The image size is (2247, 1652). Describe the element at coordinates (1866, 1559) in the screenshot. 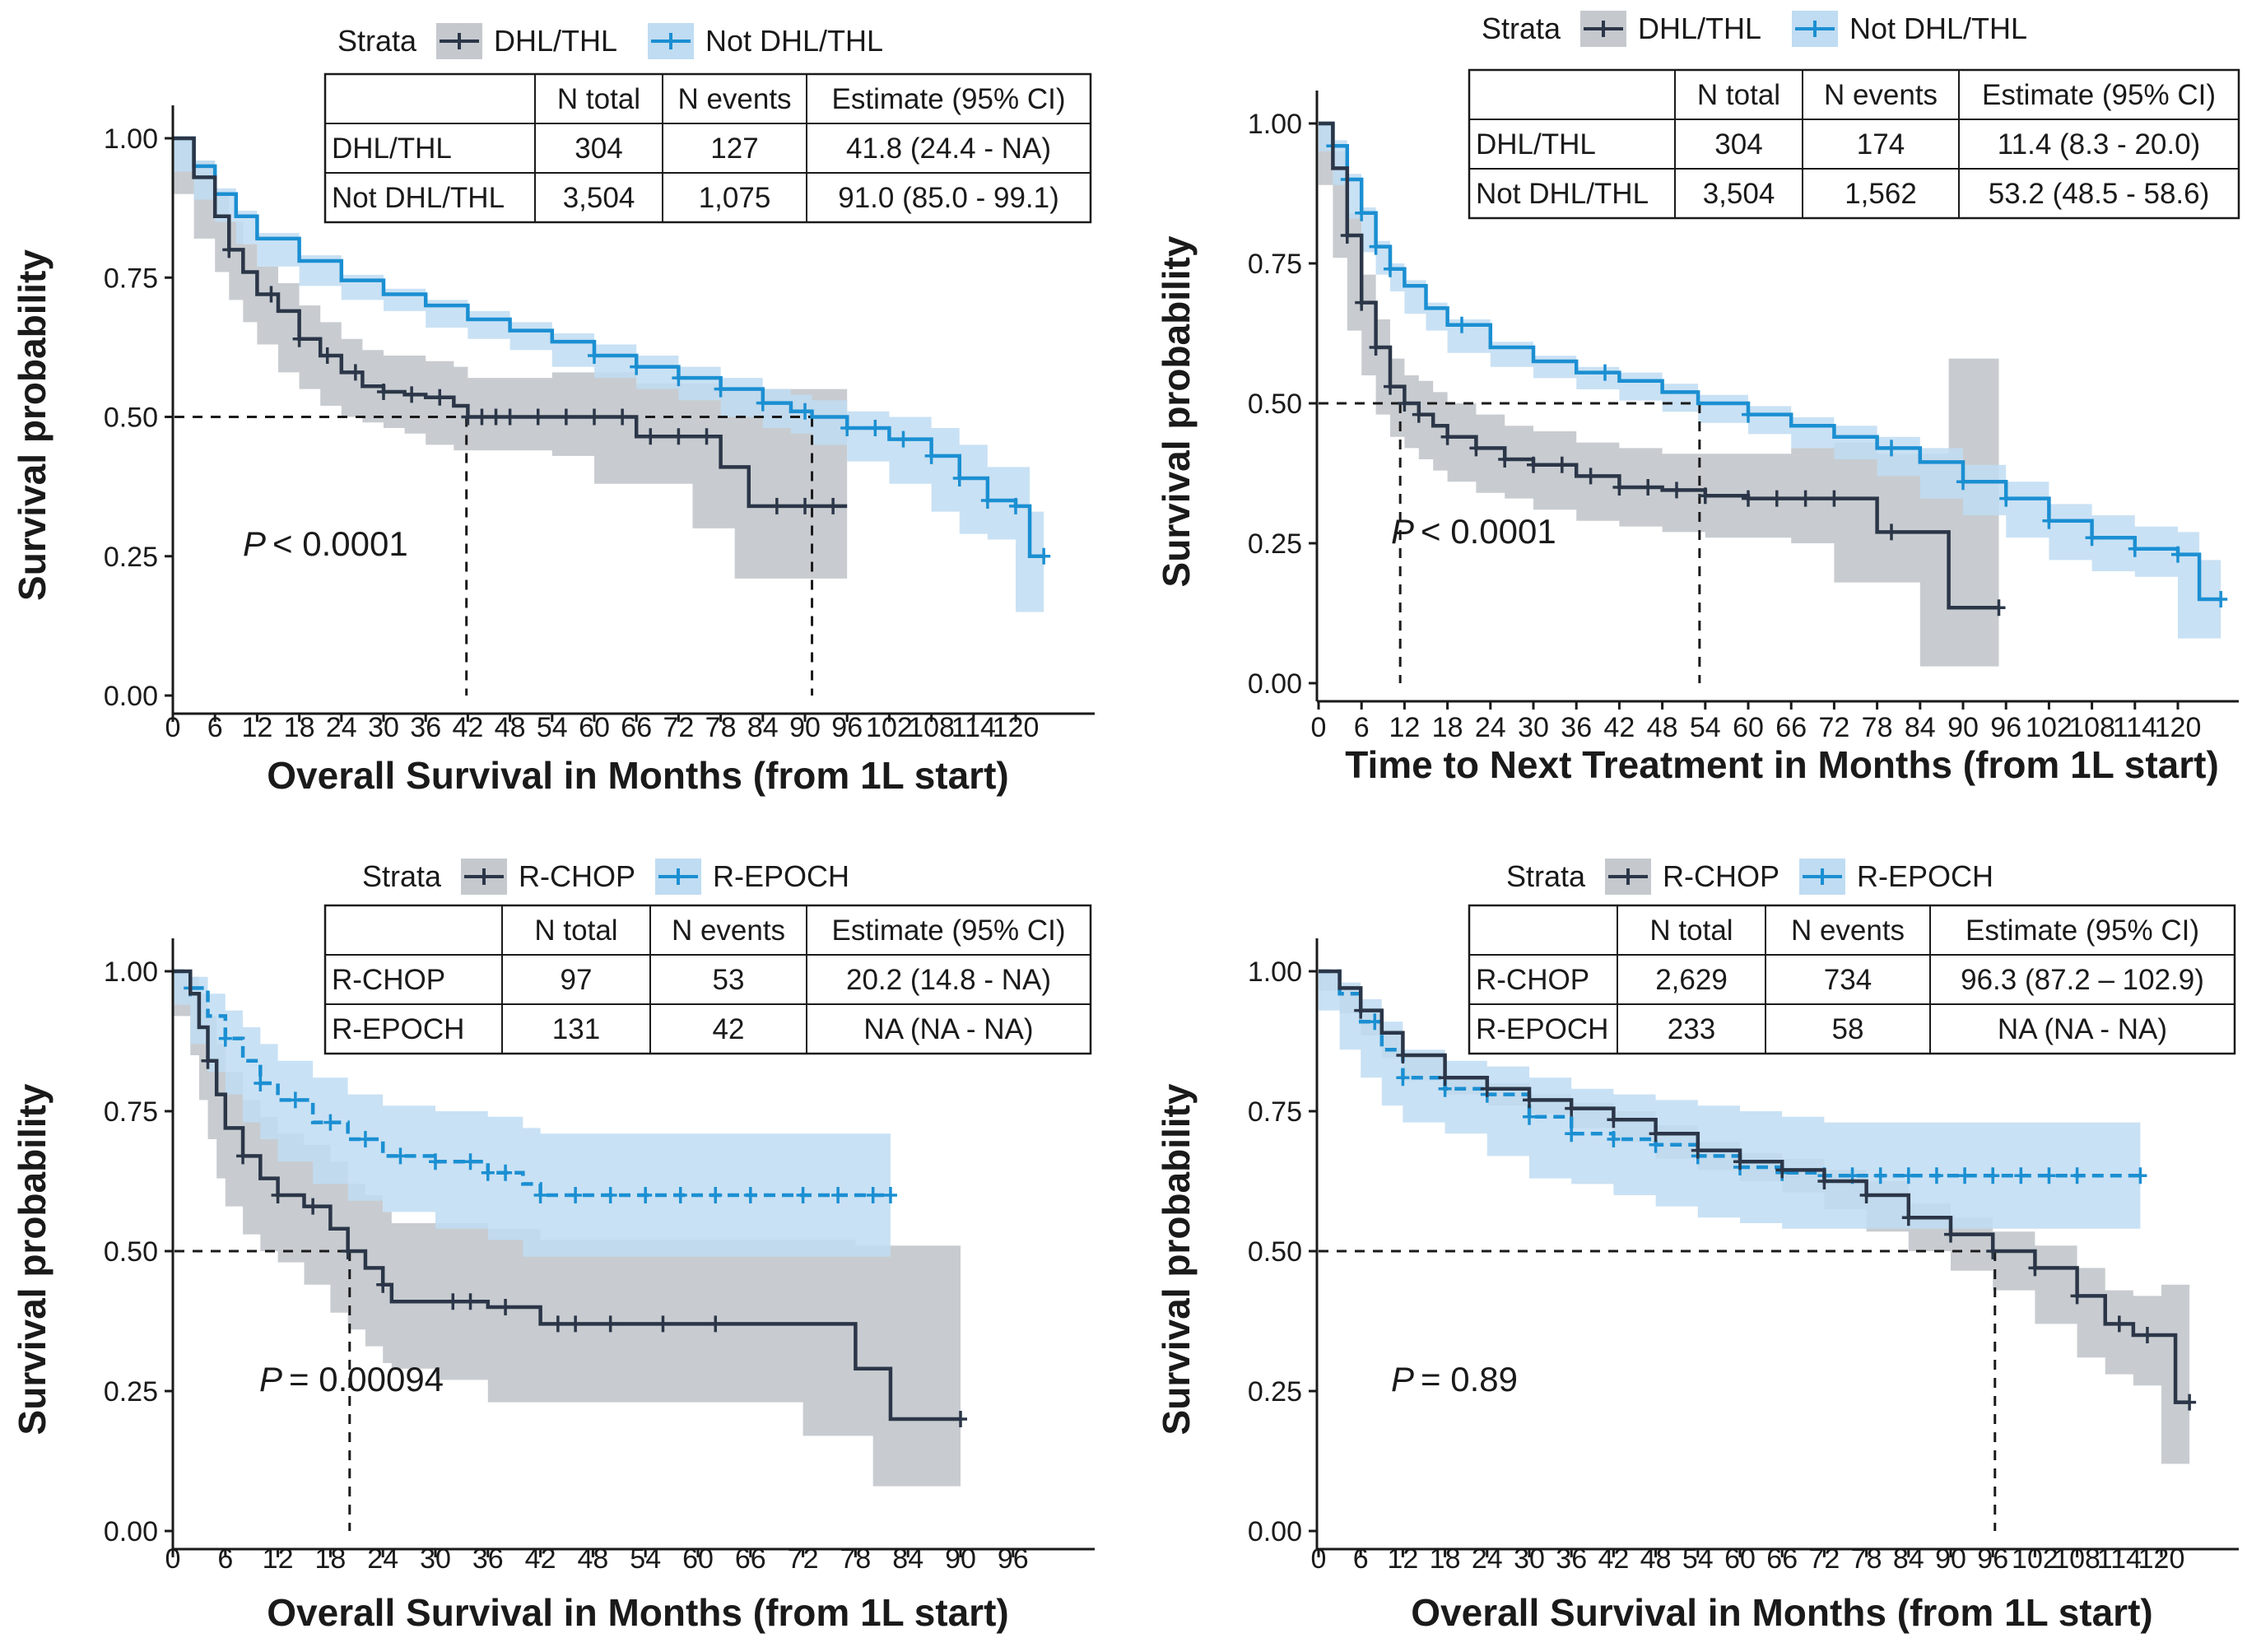

I see `x-tick-label: 78` at that location.